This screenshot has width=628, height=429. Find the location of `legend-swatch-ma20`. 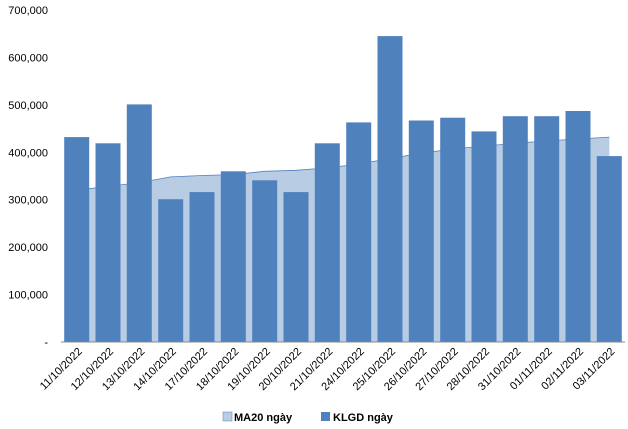

legend-swatch-ma20 is located at coordinates (227, 416).